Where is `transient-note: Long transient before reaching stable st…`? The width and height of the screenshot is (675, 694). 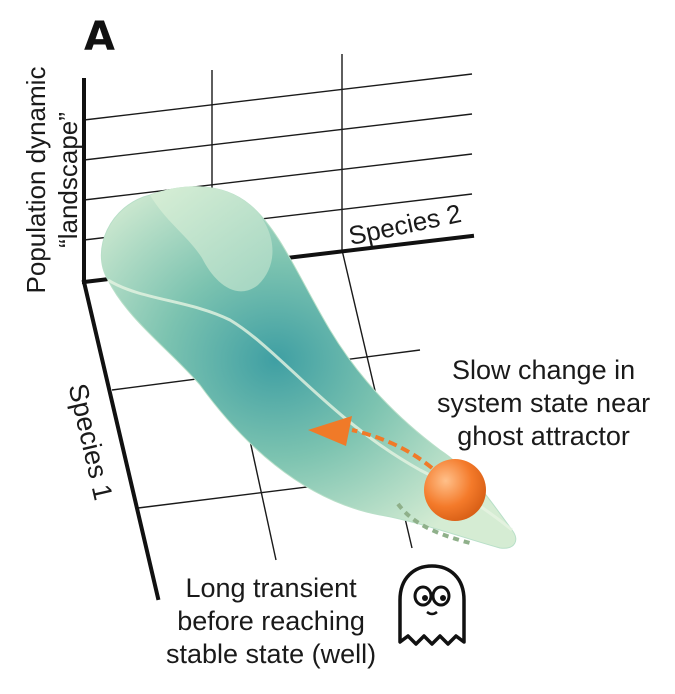 transient-note: Long transient before reaching stable st… is located at coordinates (271, 621).